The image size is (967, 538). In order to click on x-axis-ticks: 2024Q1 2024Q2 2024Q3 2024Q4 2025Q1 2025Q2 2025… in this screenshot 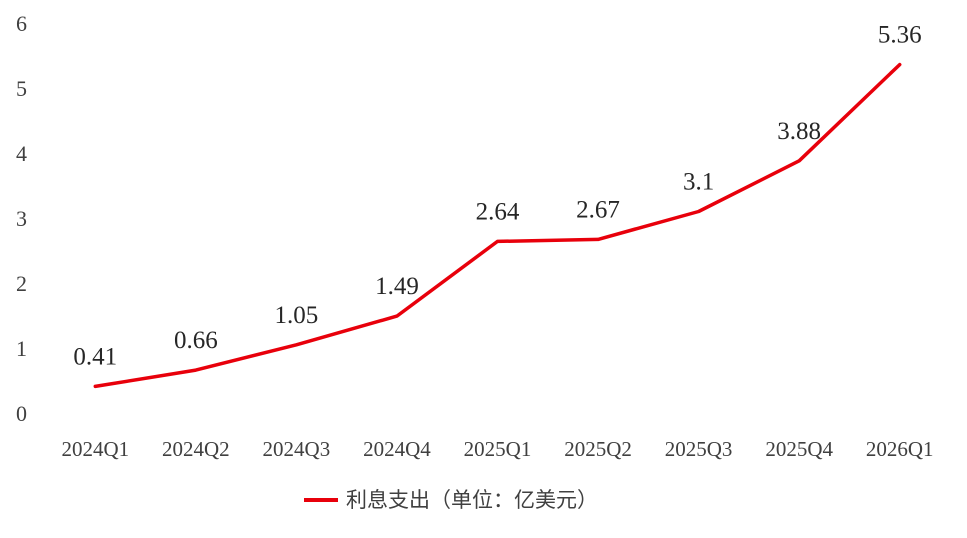, I will do `click(497, 449)`.